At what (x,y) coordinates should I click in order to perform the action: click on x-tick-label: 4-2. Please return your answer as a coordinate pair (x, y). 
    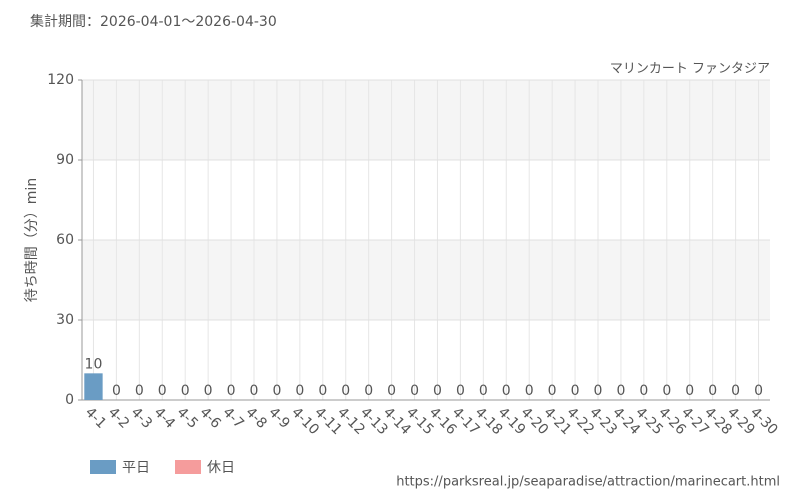
    Looking at the image, I should click on (118, 417).